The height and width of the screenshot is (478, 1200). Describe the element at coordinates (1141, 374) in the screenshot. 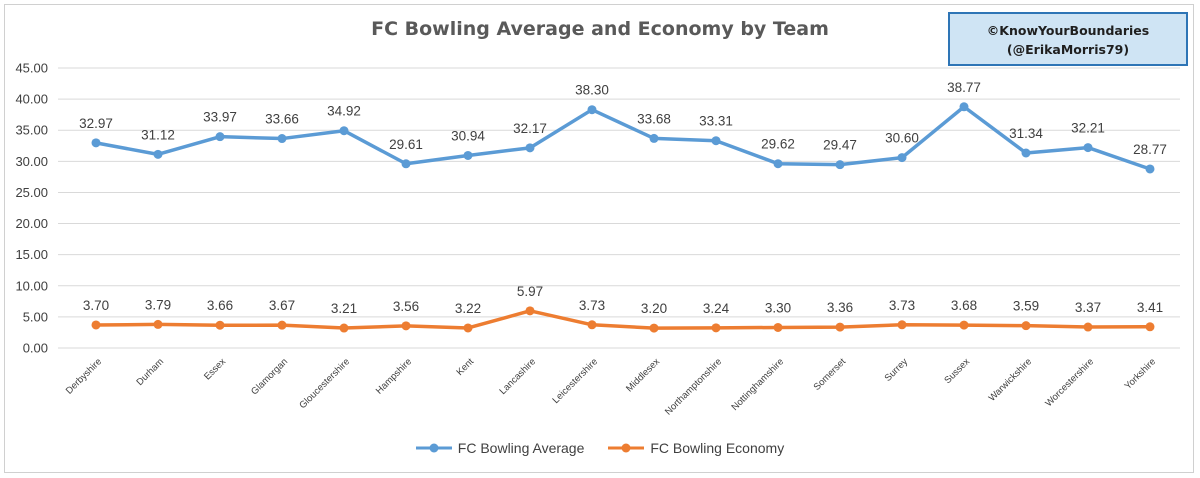

I see `x-tick-label: Yorkshire` at that location.